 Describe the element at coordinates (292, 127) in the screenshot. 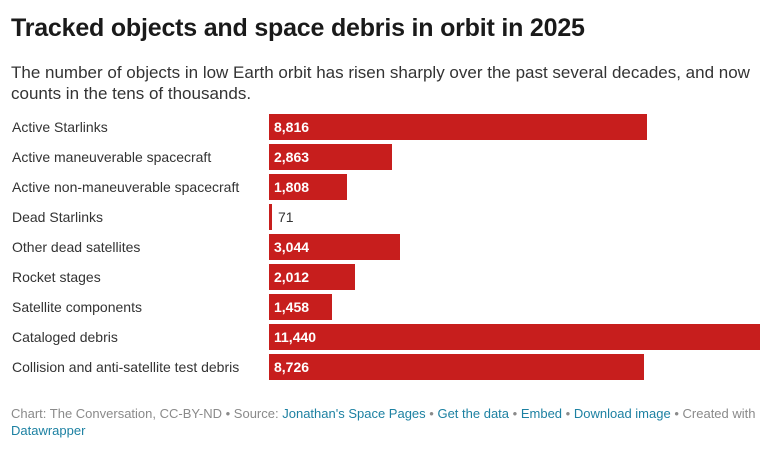

I see `value-label: 8,816` at that location.